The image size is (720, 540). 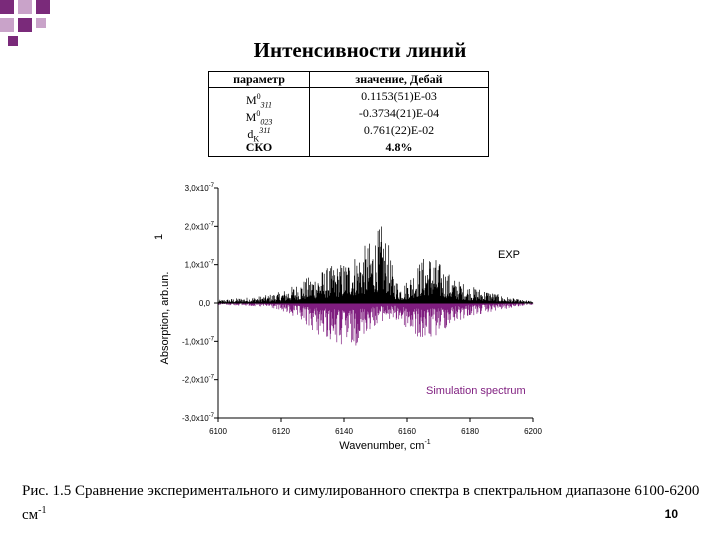 I want to click on y-tick-label: 3,0x10⁻⁷, so click(x=200, y=188).